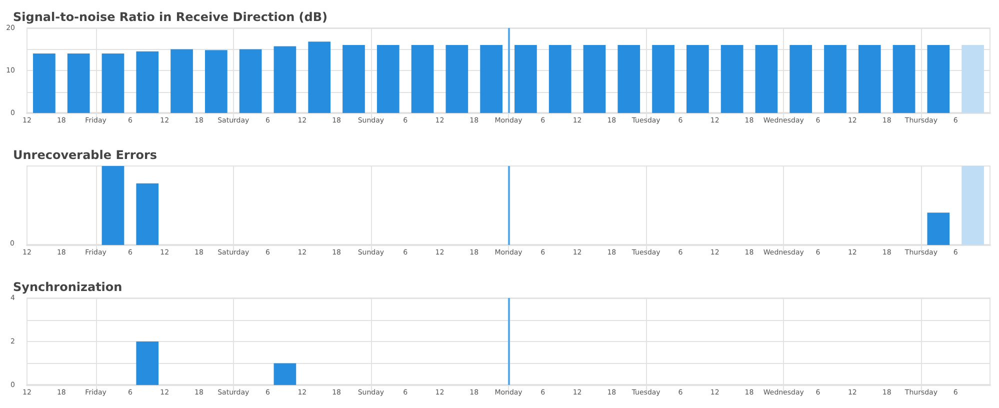 The height and width of the screenshot is (408, 999). Describe the element at coordinates (85, 155) in the screenshot. I see `chart-title: Unrecoverable Errors` at that location.